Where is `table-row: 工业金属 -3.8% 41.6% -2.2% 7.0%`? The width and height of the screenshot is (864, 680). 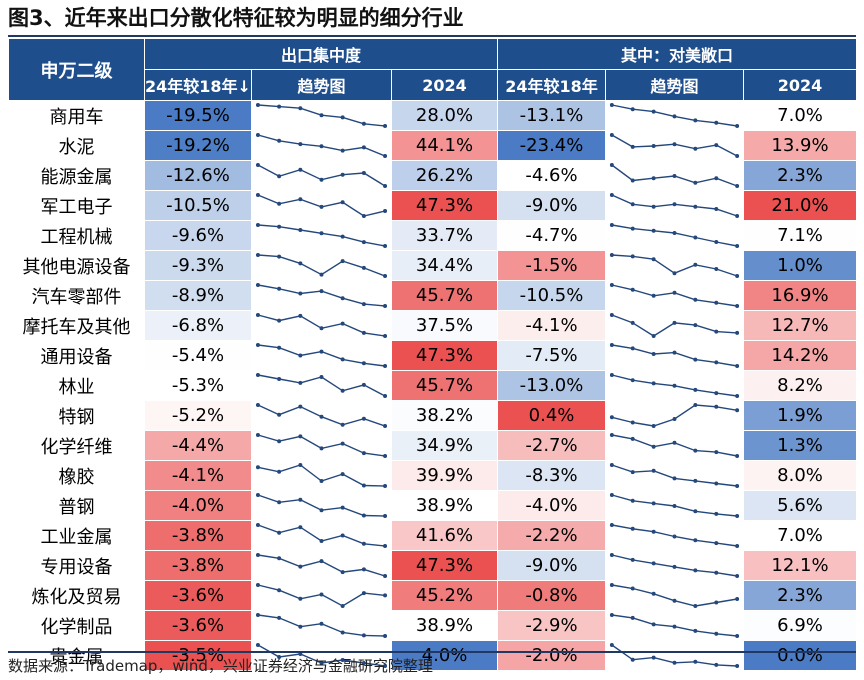
table-row: 工业金属 -3.8% 41.6% -2.2% 7.0% is located at coordinates (433, 535).